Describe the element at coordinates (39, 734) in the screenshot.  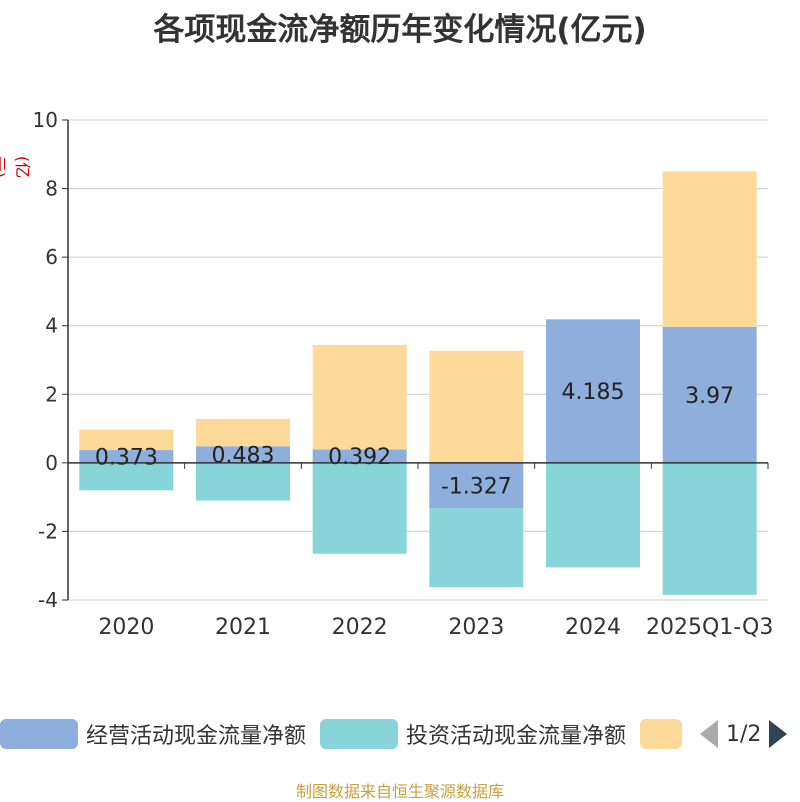
I see `legend-swatch-operating` at that location.